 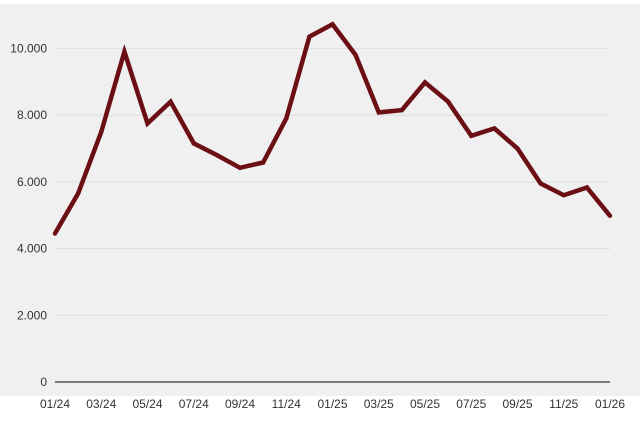 I want to click on x-tick-label: 05/25, so click(x=425, y=404).